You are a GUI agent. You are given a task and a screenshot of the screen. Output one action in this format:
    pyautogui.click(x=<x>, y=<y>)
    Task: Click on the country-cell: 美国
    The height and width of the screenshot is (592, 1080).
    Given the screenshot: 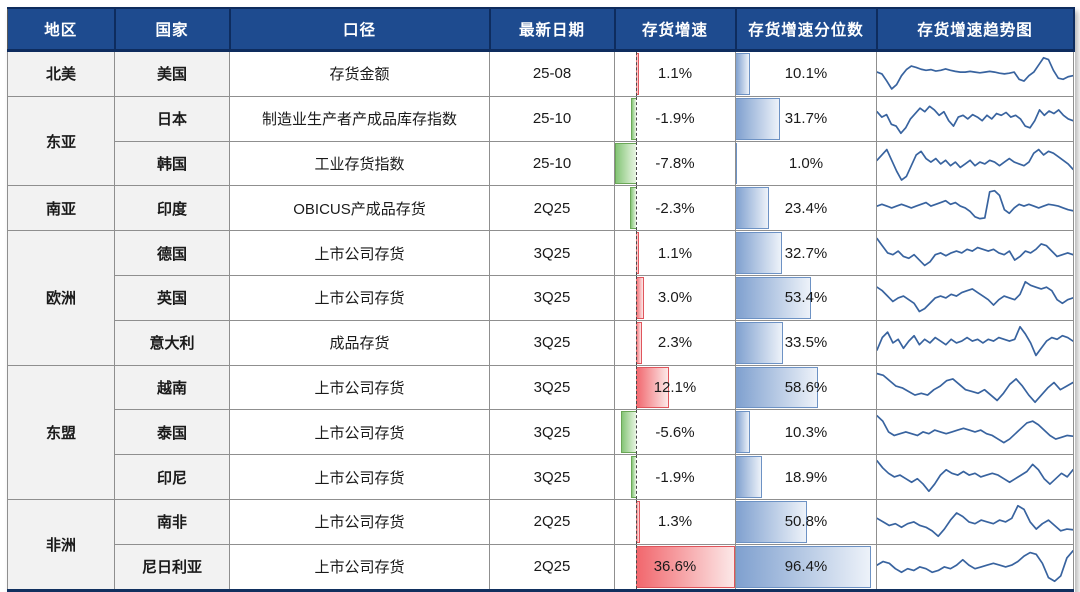 What is the action you would take?
    pyautogui.click(x=172, y=73)
    